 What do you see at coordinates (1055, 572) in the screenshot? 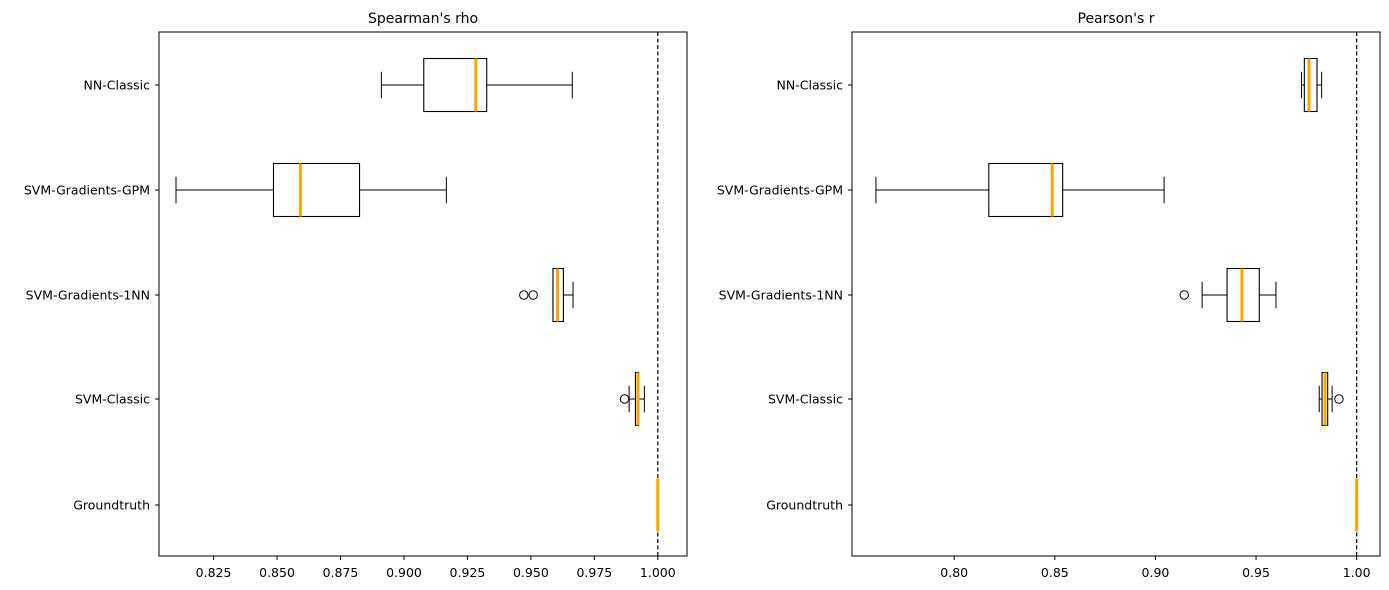
I see `x-tick-label: 0.85` at bounding box center [1055, 572].